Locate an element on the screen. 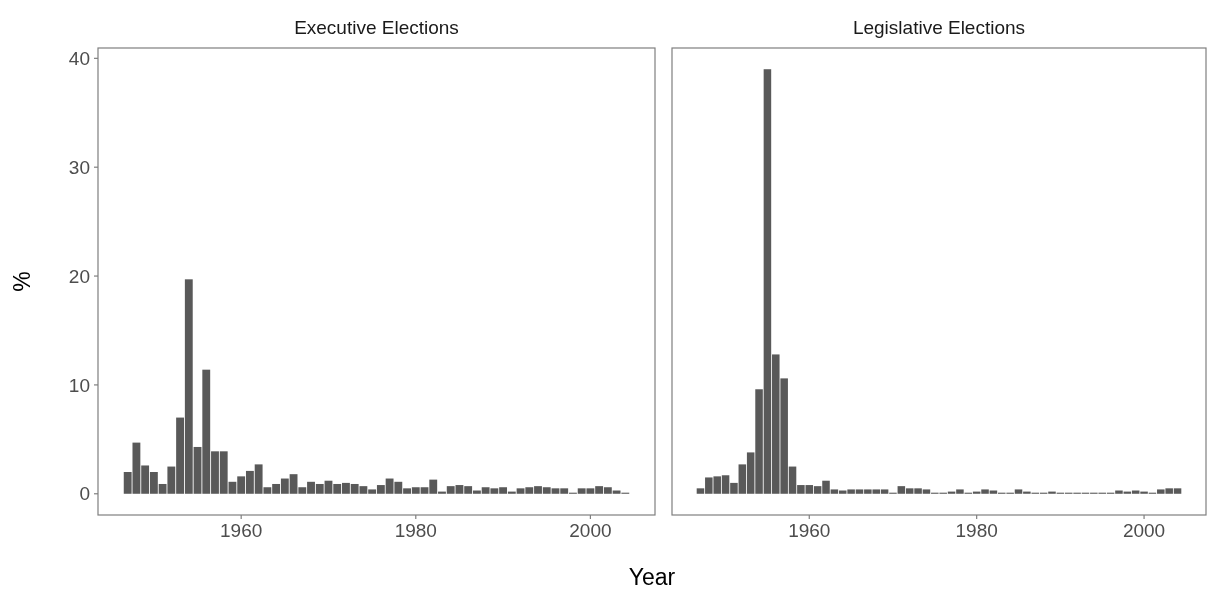 This screenshot has width=1215, height=589. y-tick-label: 20 is located at coordinates (79, 276).